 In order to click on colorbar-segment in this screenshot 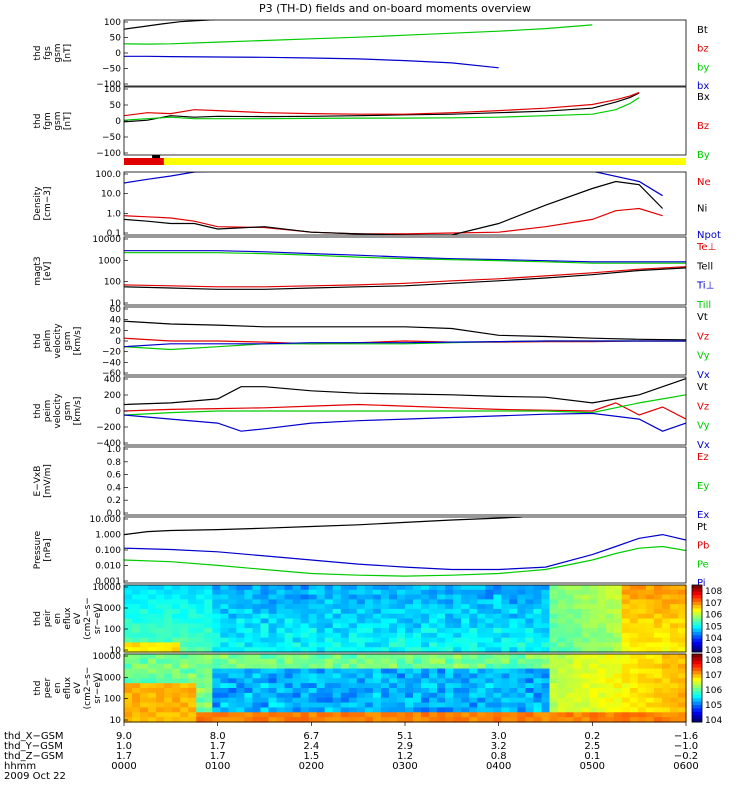, I will do `click(697, 617)`.